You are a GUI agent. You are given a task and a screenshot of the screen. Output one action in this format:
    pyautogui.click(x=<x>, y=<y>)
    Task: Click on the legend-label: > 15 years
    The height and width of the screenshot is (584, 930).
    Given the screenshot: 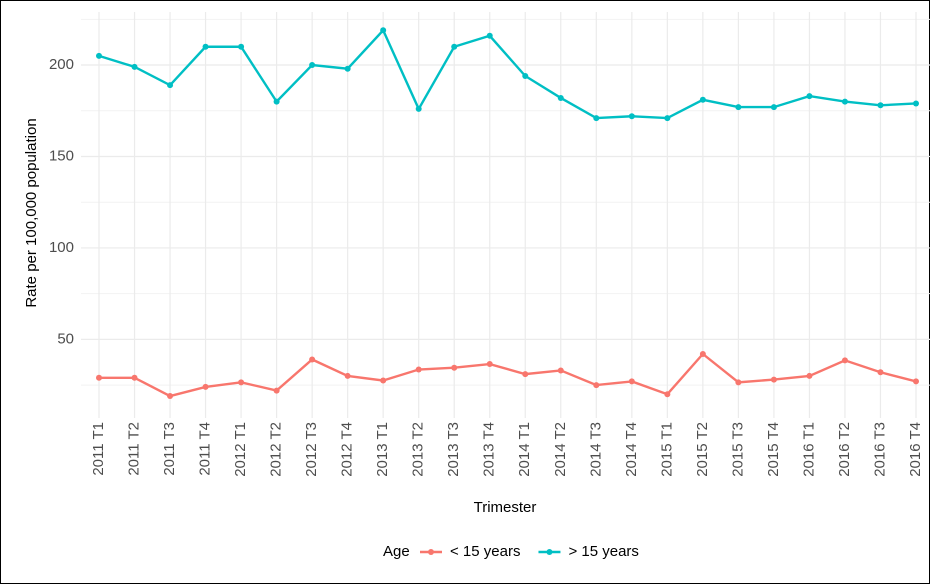 What is the action you would take?
    pyautogui.click(x=603, y=551)
    